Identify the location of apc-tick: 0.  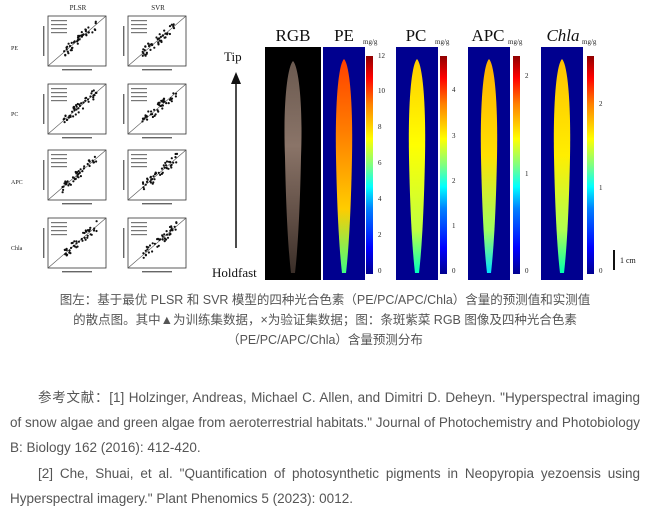
(527, 271).